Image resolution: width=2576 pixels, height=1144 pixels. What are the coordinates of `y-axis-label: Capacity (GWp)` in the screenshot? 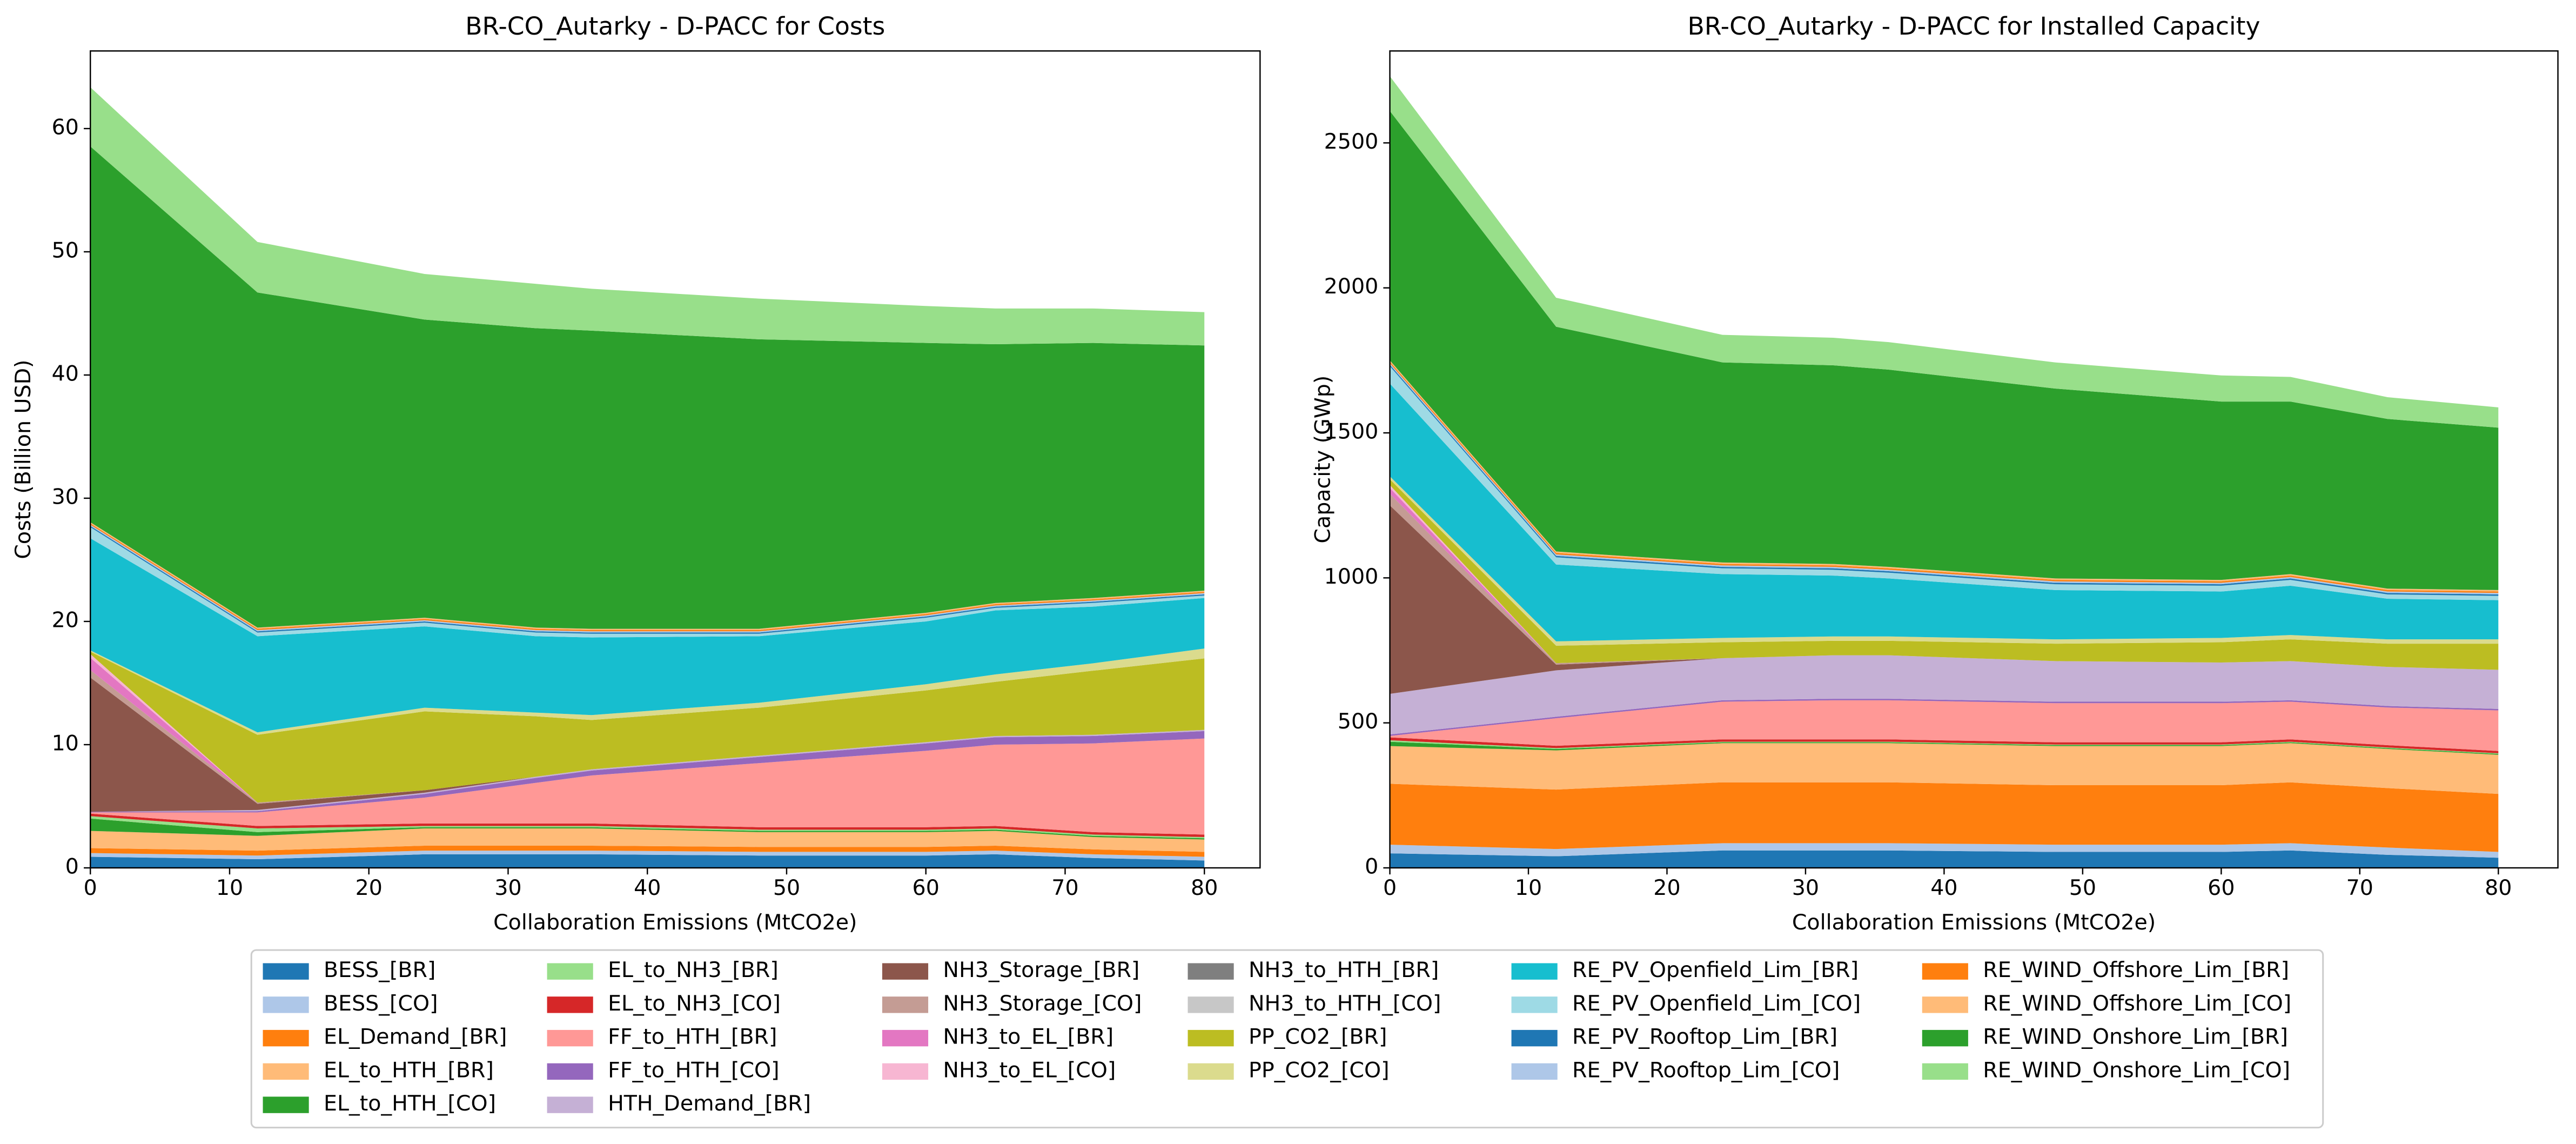 It's located at (1322, 460).